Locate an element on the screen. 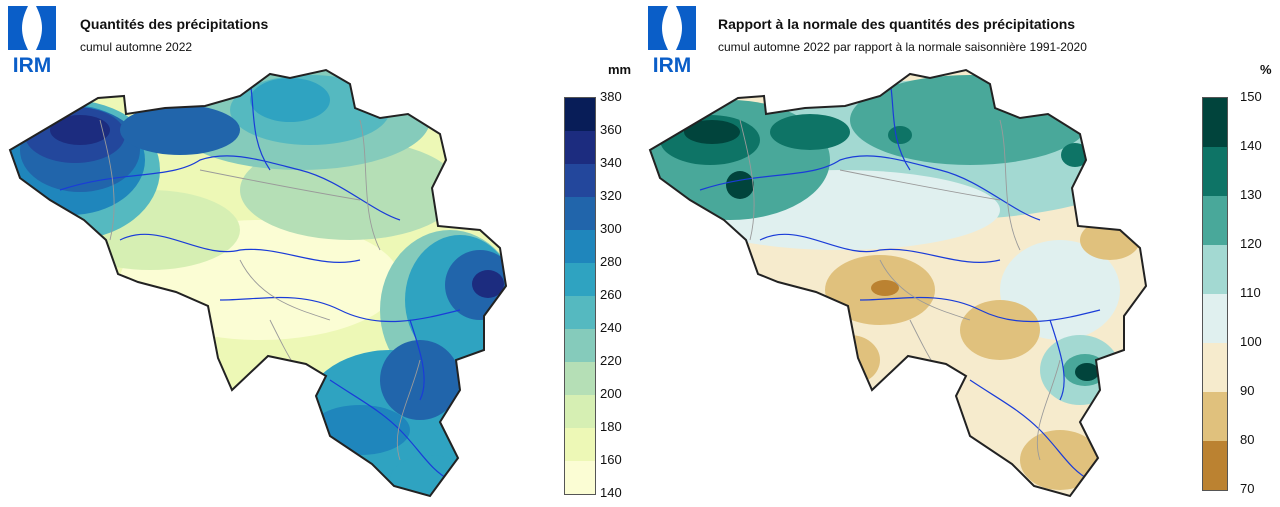 This screenshot has width=1280, height=507. legend-tick-label: 160 is located at coordinates (611, 459).